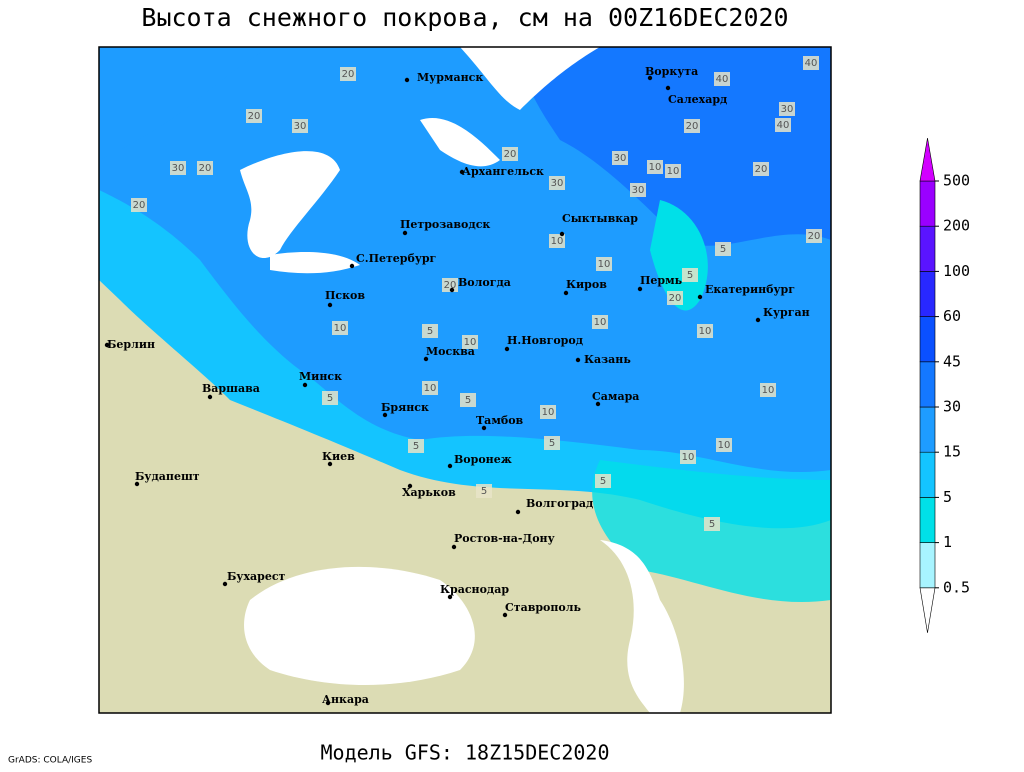  What do you see at coordinates (500, 420) in the screenshot?
I see `city-label: Тамбов` at bounding box center [500, 420].